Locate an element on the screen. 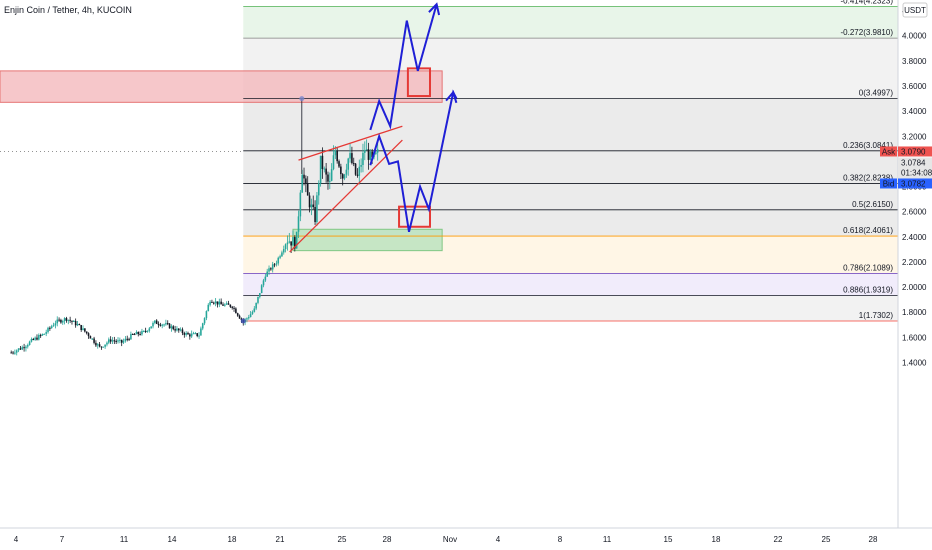  time-tick: 4 is located at coordinates (498, 539).